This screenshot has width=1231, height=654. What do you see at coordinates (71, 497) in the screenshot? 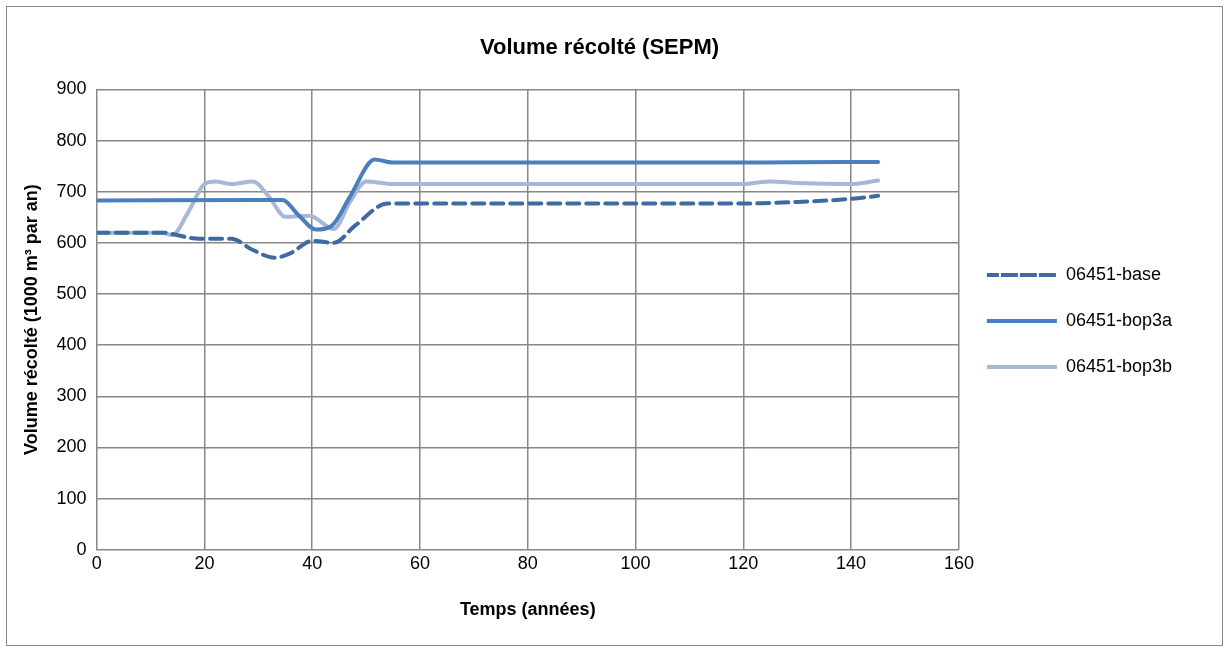
I see `y-tick-label: 100` at bounding box center [71, 497].